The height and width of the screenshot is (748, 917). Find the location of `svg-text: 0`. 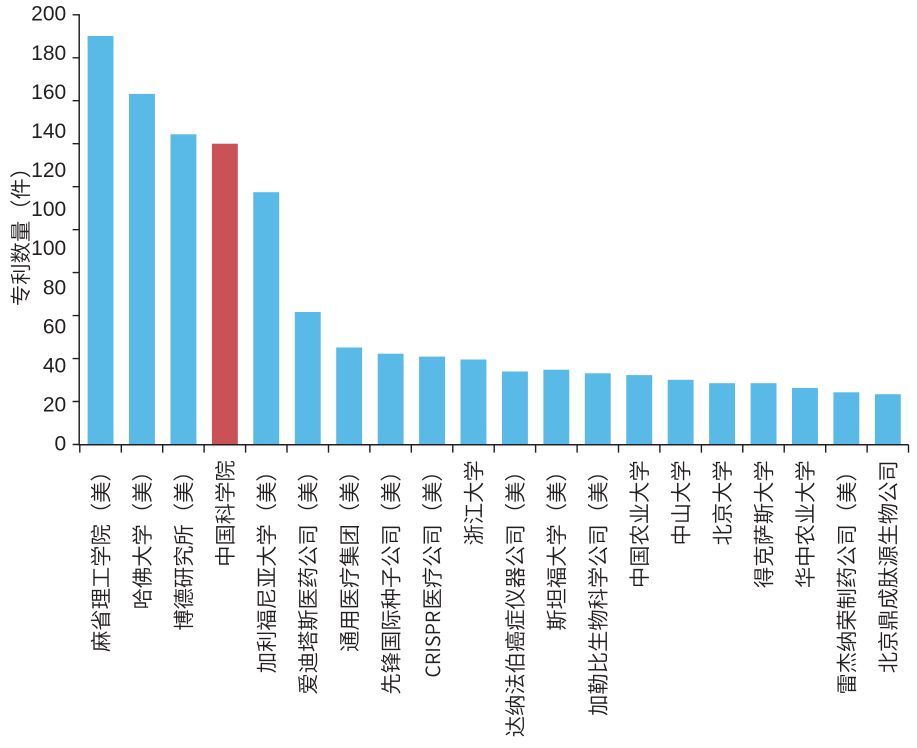

svg-text: 0 is located at coordinates (61, 444).